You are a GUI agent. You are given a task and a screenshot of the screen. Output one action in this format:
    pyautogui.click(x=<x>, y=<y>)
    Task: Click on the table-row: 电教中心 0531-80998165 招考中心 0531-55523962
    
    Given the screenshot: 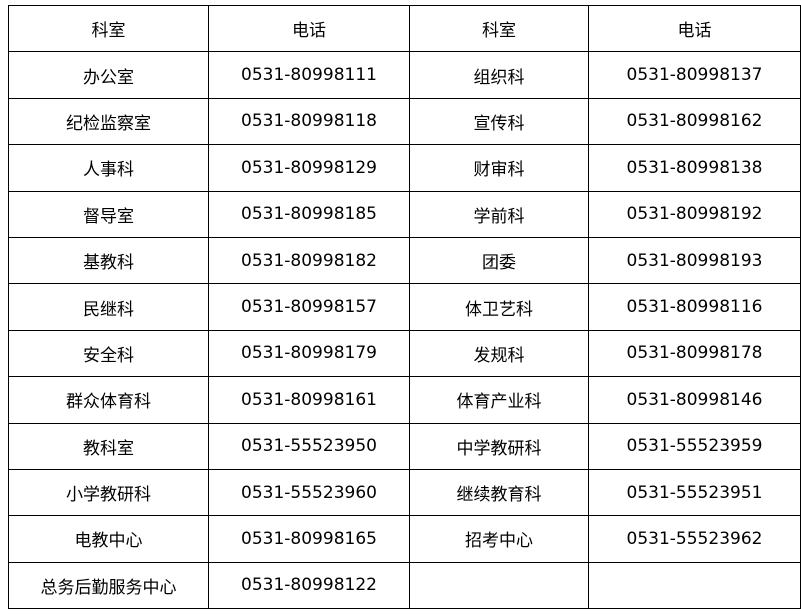 What is the action you would take?
    pyautogui.click(x=404, y=539)
    